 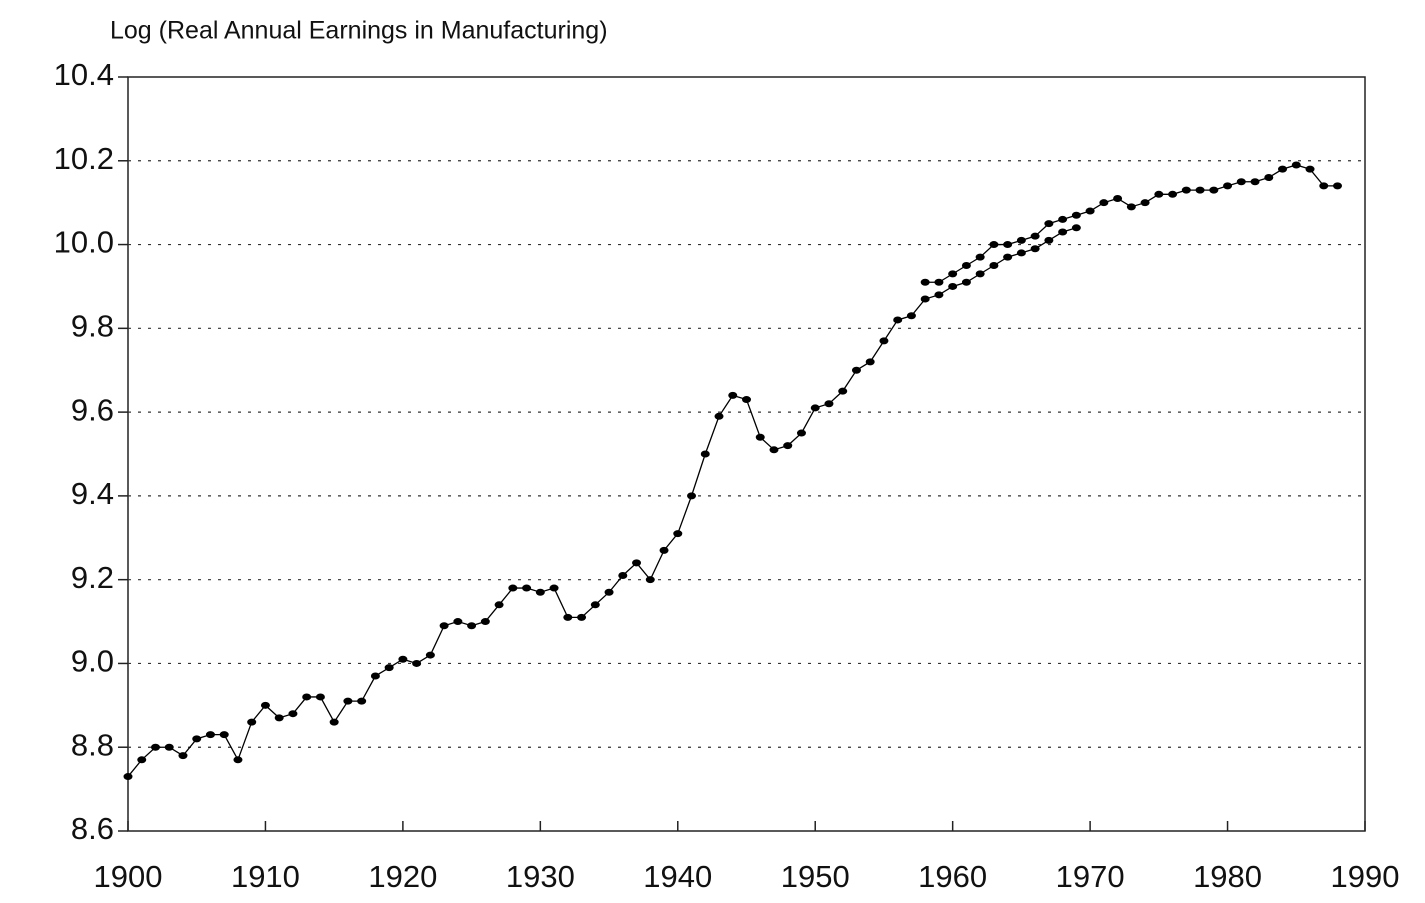 What do you see at coordinates (92, 744) in the screenshot?
I see `y-tick-label: 8.8` at bounding box center [92, 744].